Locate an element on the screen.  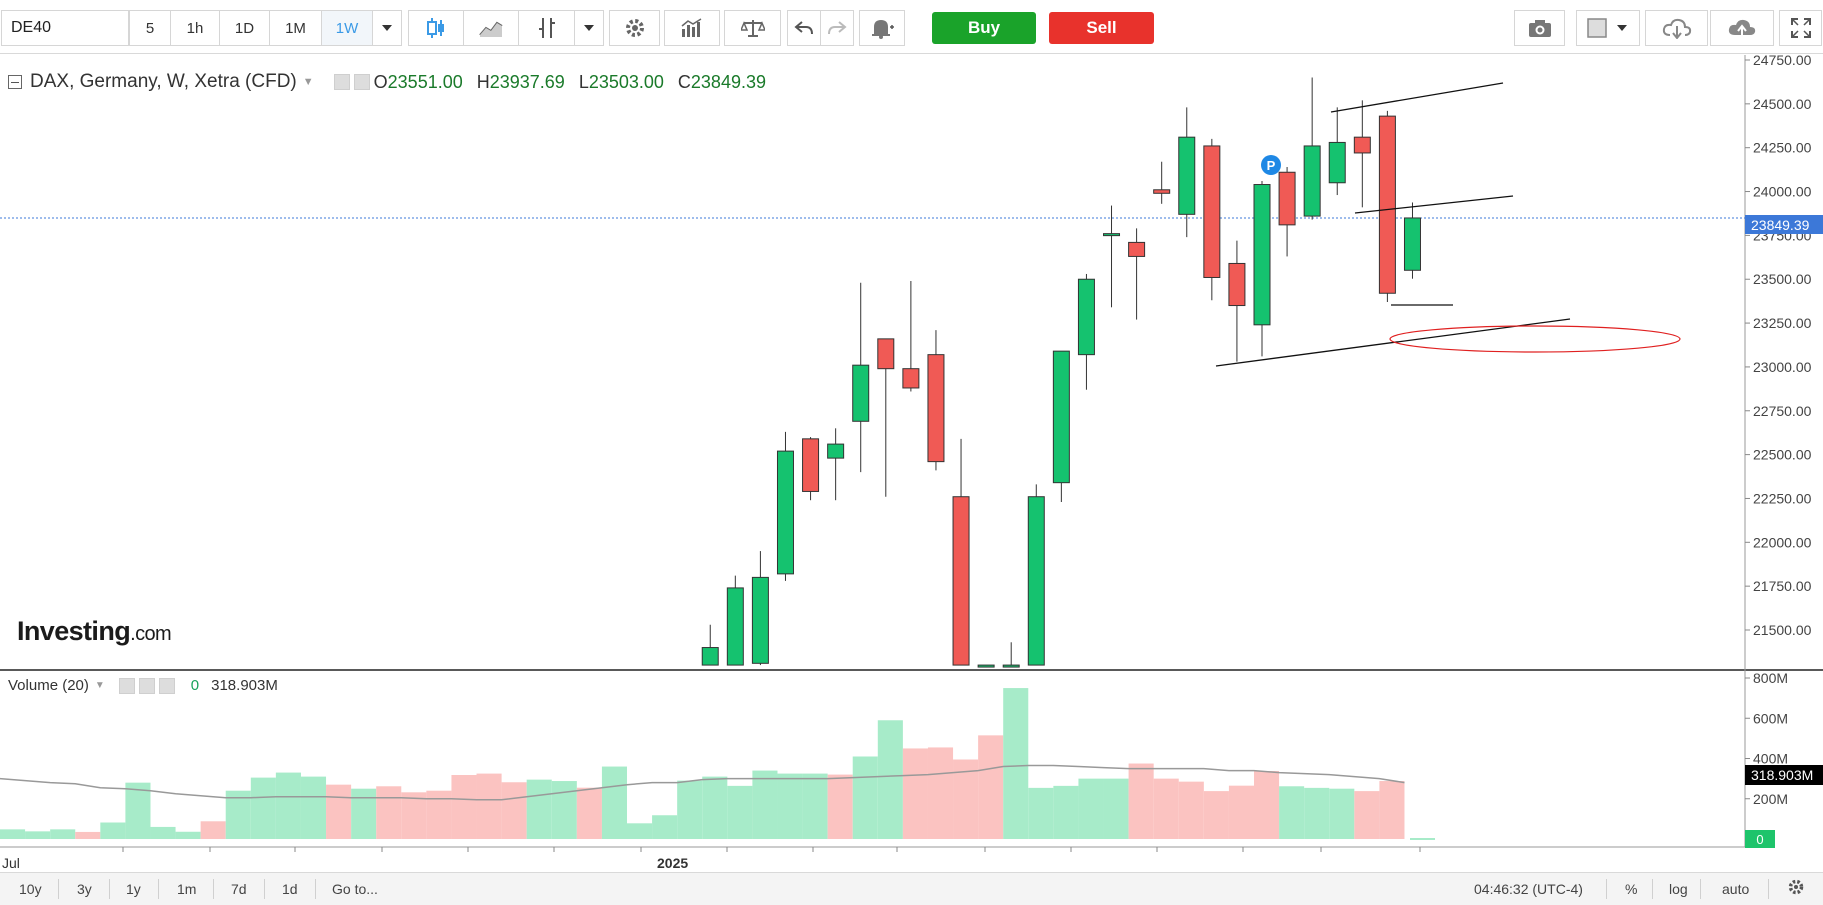
interval-1m-button: 1M is located at coordinates (295, 28).